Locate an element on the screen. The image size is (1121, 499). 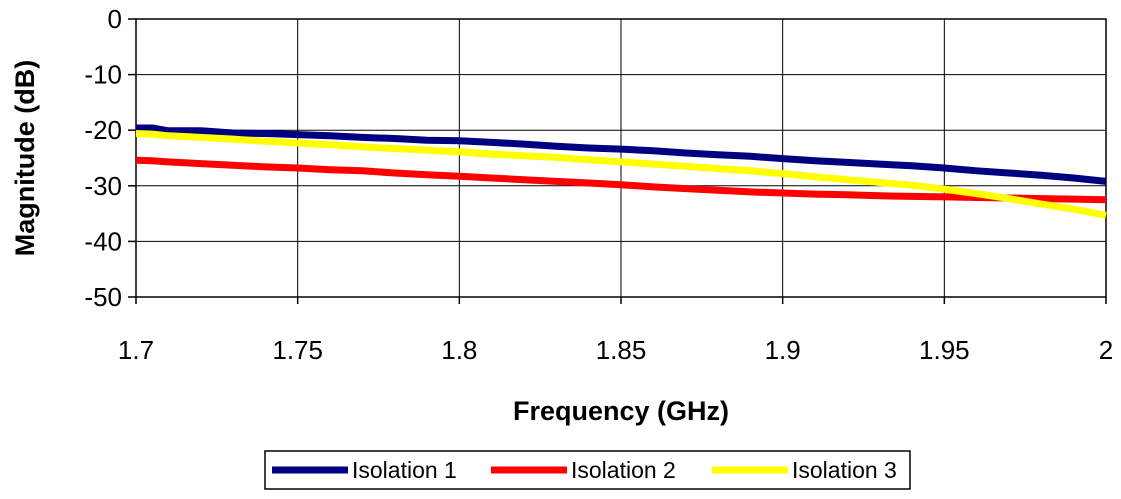
x-tick-label: 1.75 is located at coordinates (297, 350).